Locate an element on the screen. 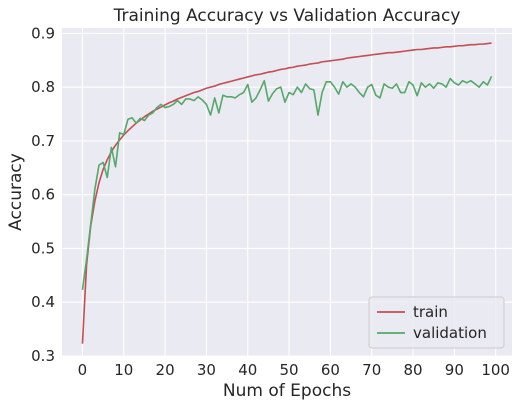  legend: train validation is located at coordinates (436, 322).